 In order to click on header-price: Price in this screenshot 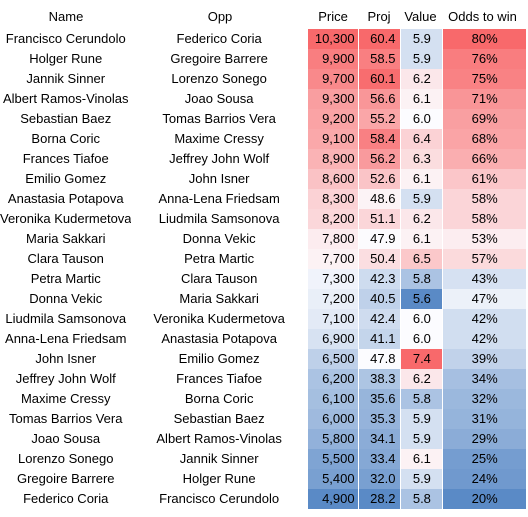, I will do `click(333, 16)`.